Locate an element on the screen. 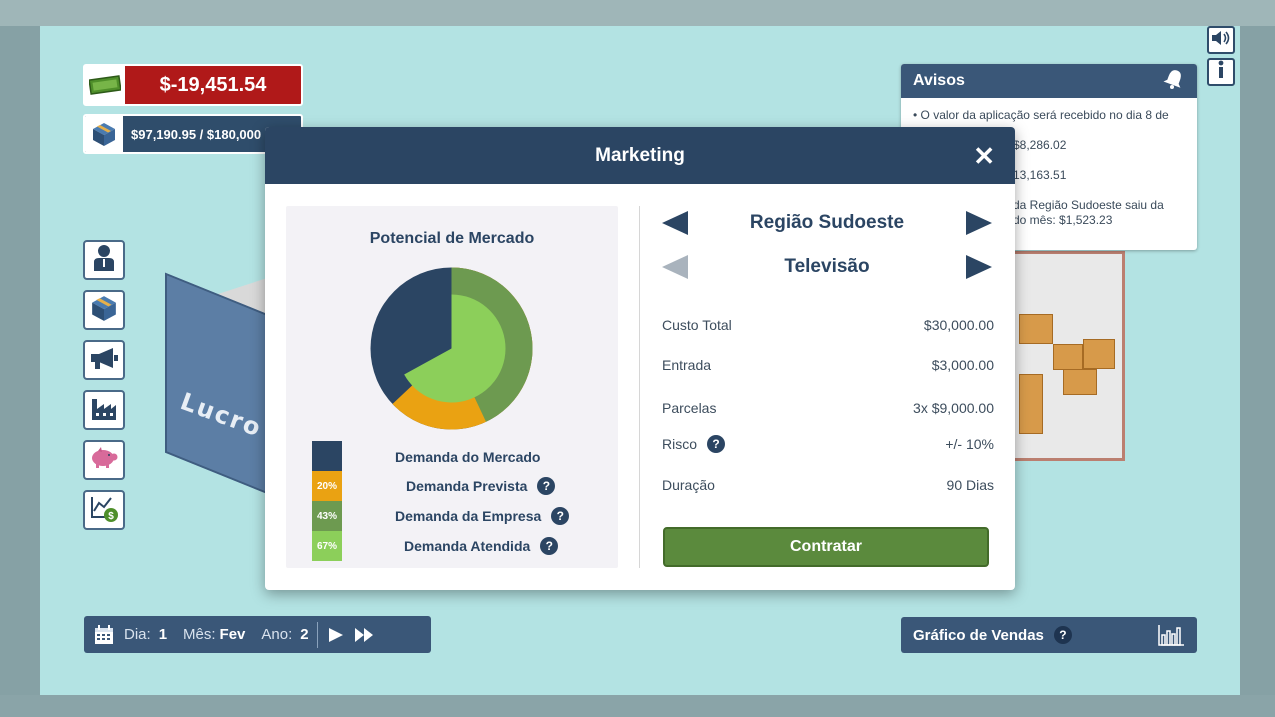 This screenshot has height=717, width=1275. sales-chart-label: Gráfico de Vendas is located at coordinates (978, 635).